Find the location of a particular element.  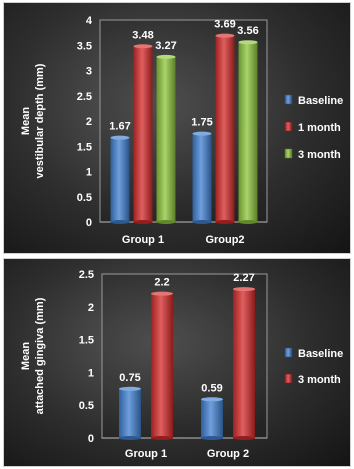

data-label: 0.75 is located at coordinates (129, 378).